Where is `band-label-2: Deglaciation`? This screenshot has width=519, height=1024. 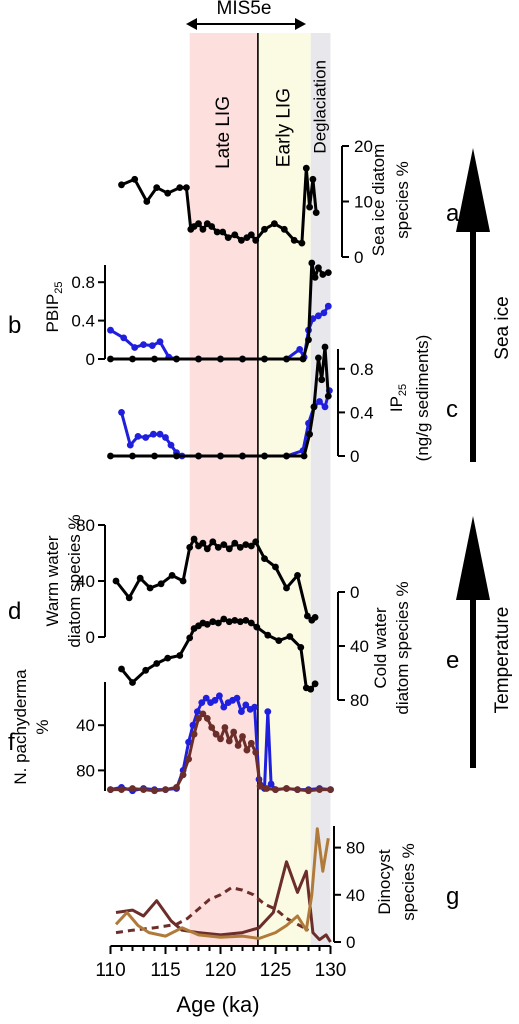
band-label-2: Deglaciation is located at coordinates (320, 107).